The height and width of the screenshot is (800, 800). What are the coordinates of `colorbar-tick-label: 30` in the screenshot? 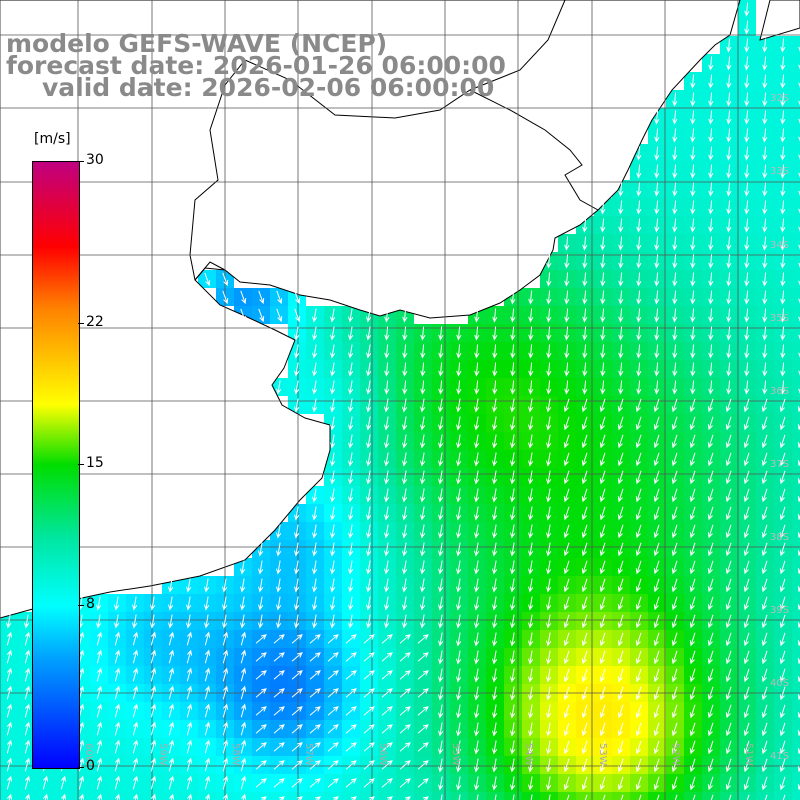 It's located at (95, 160).